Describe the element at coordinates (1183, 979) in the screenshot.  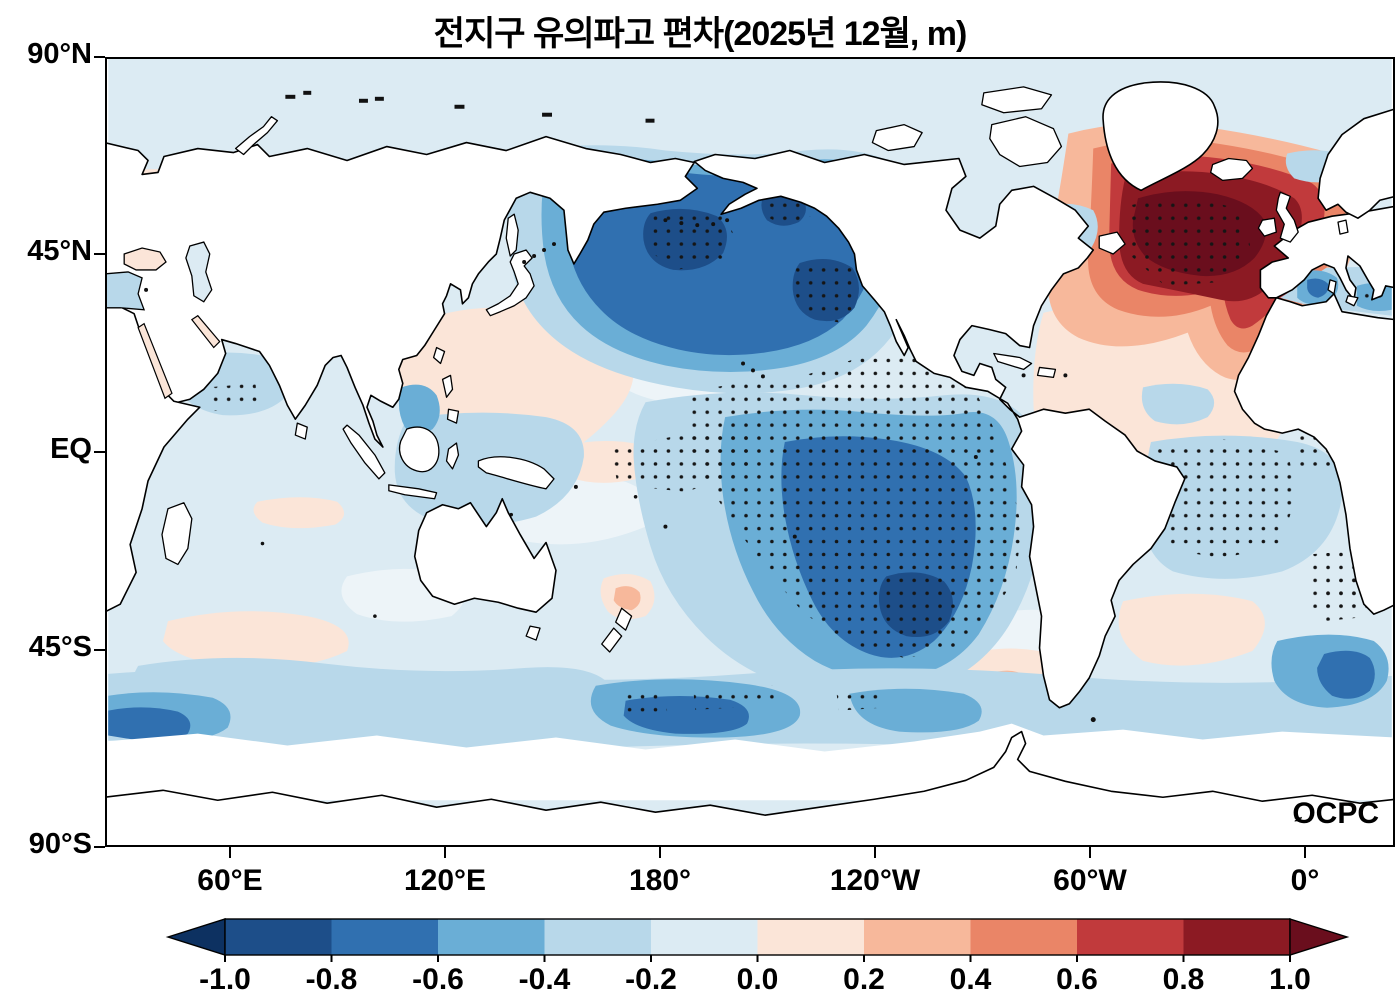
I see `colorbar-tick-label: 0.8` at that location.